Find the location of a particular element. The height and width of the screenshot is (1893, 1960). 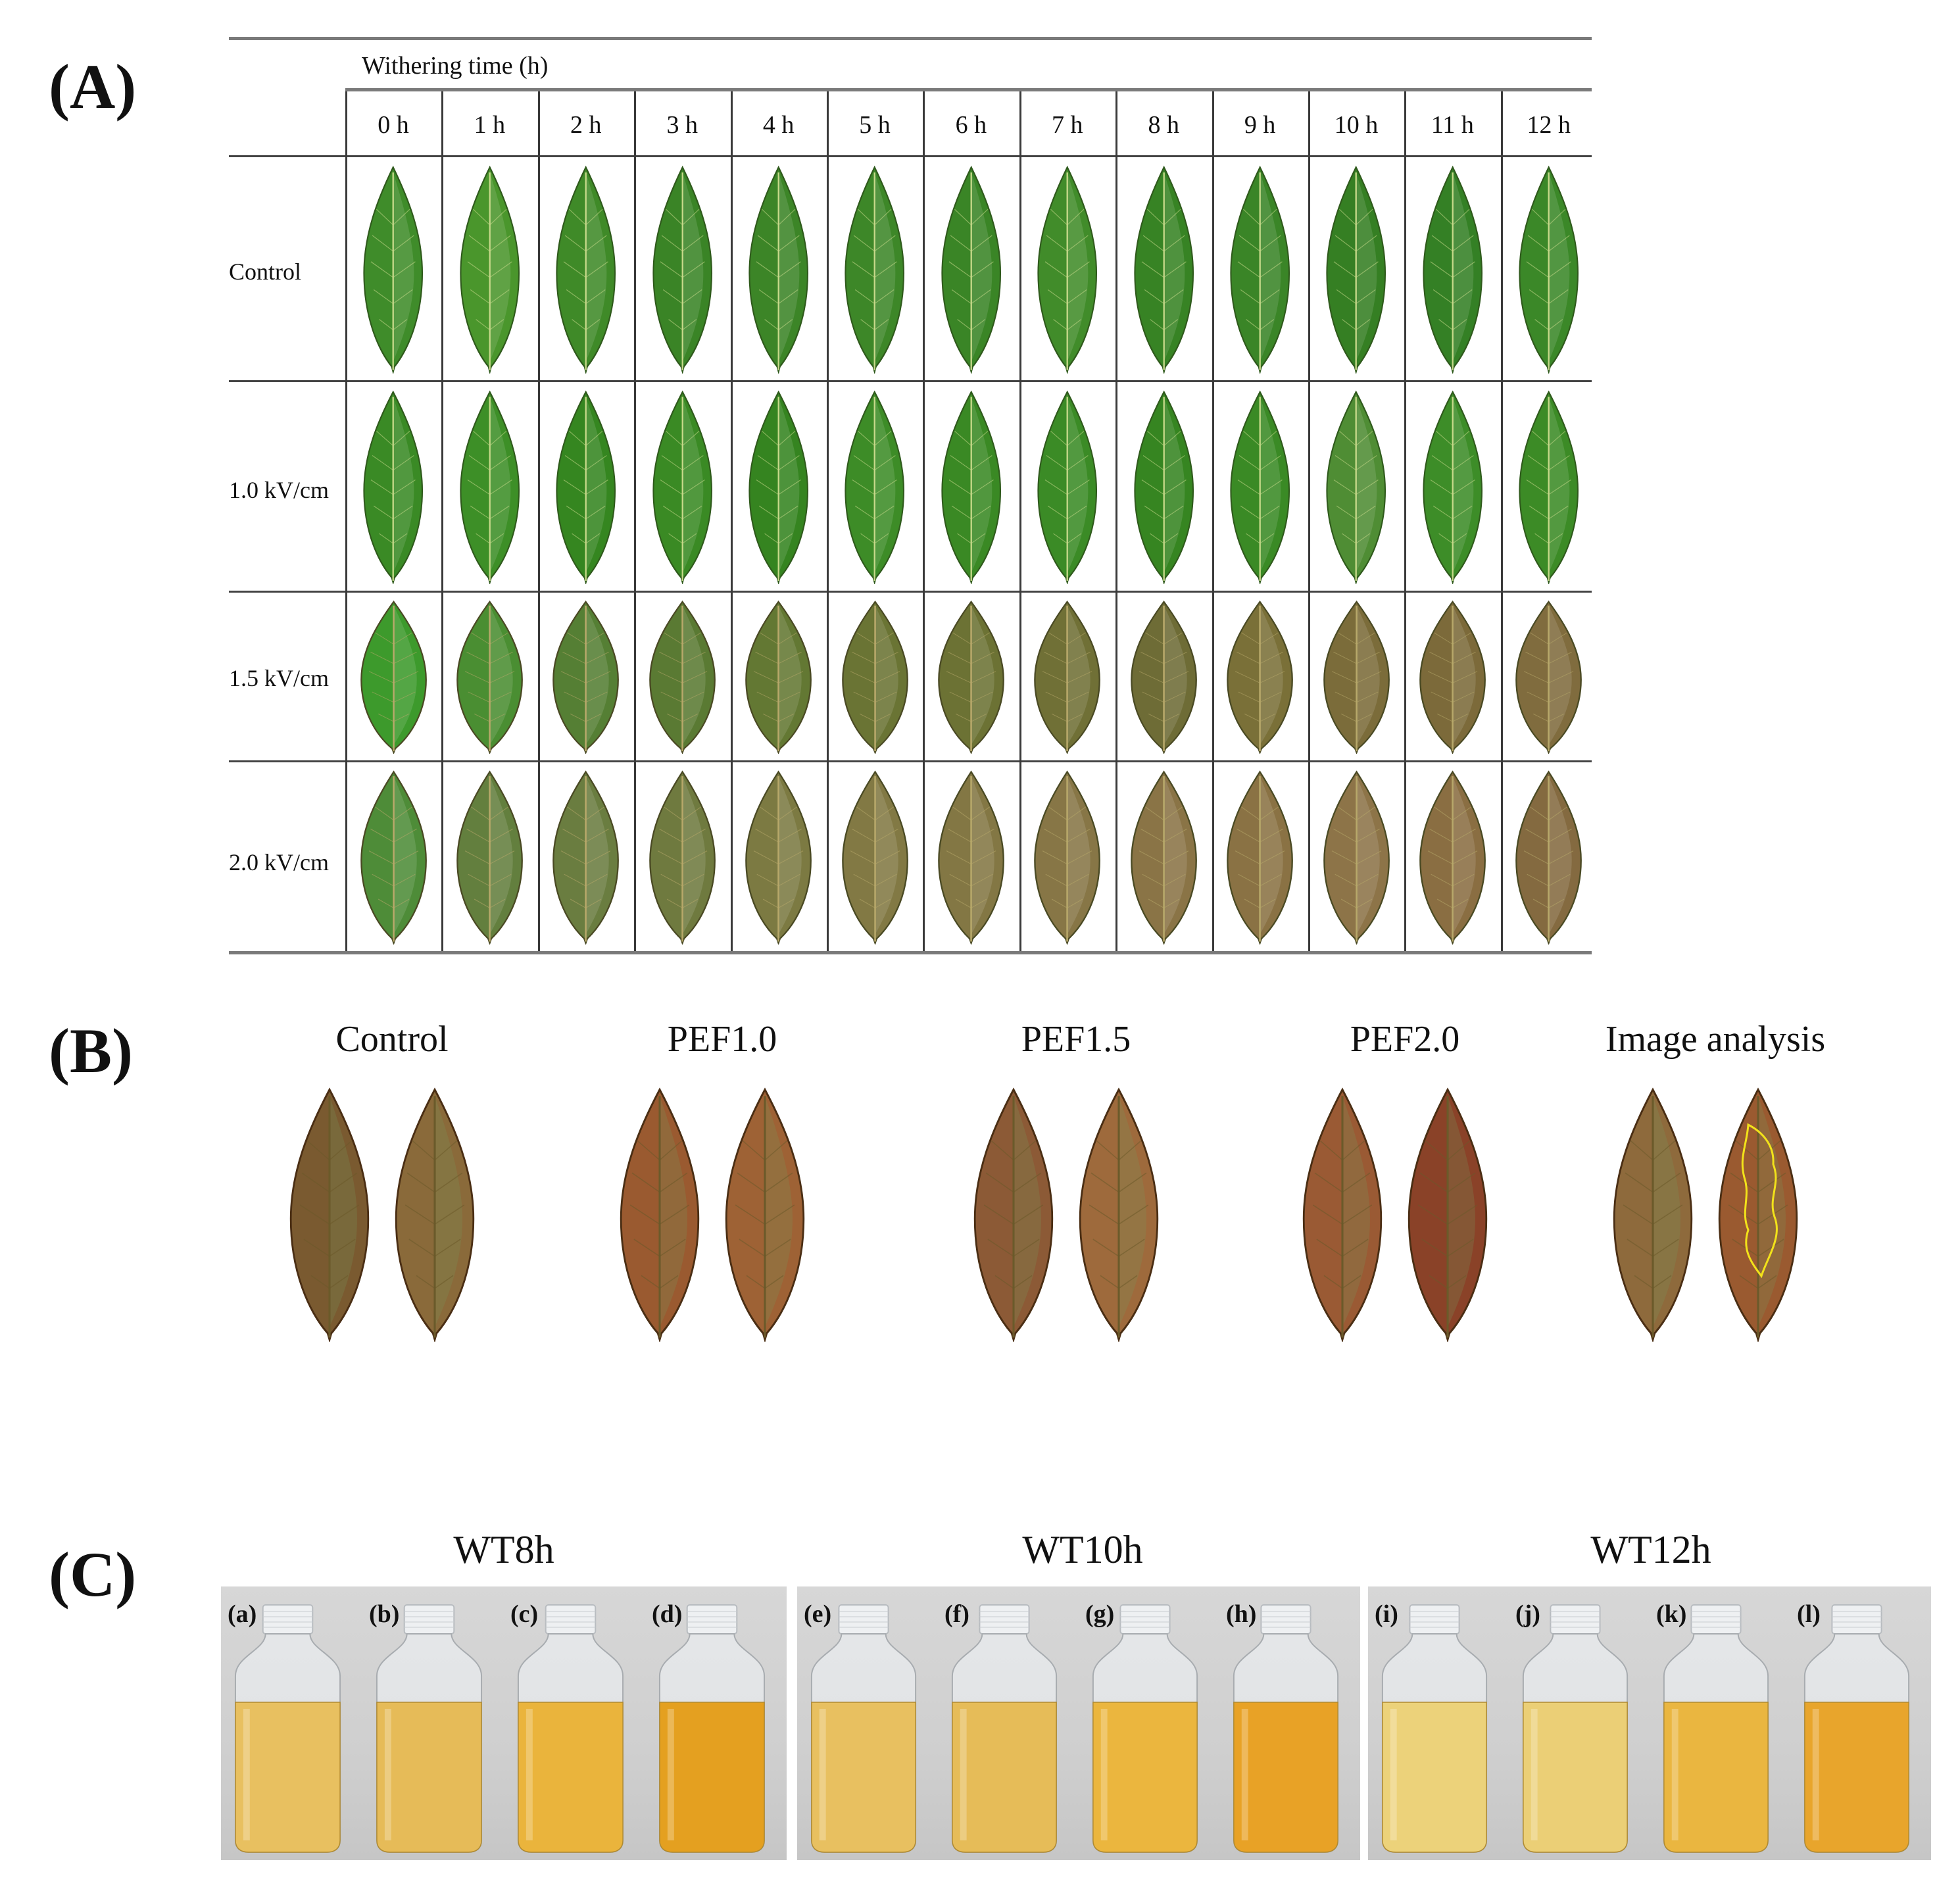

infusion-group-title: WT12h is located at coordinates (1651, 1549).